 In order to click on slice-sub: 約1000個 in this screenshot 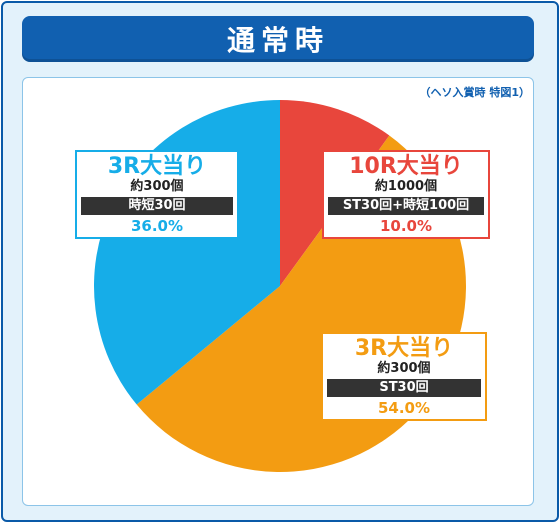, I will do `click(406, 186)`.